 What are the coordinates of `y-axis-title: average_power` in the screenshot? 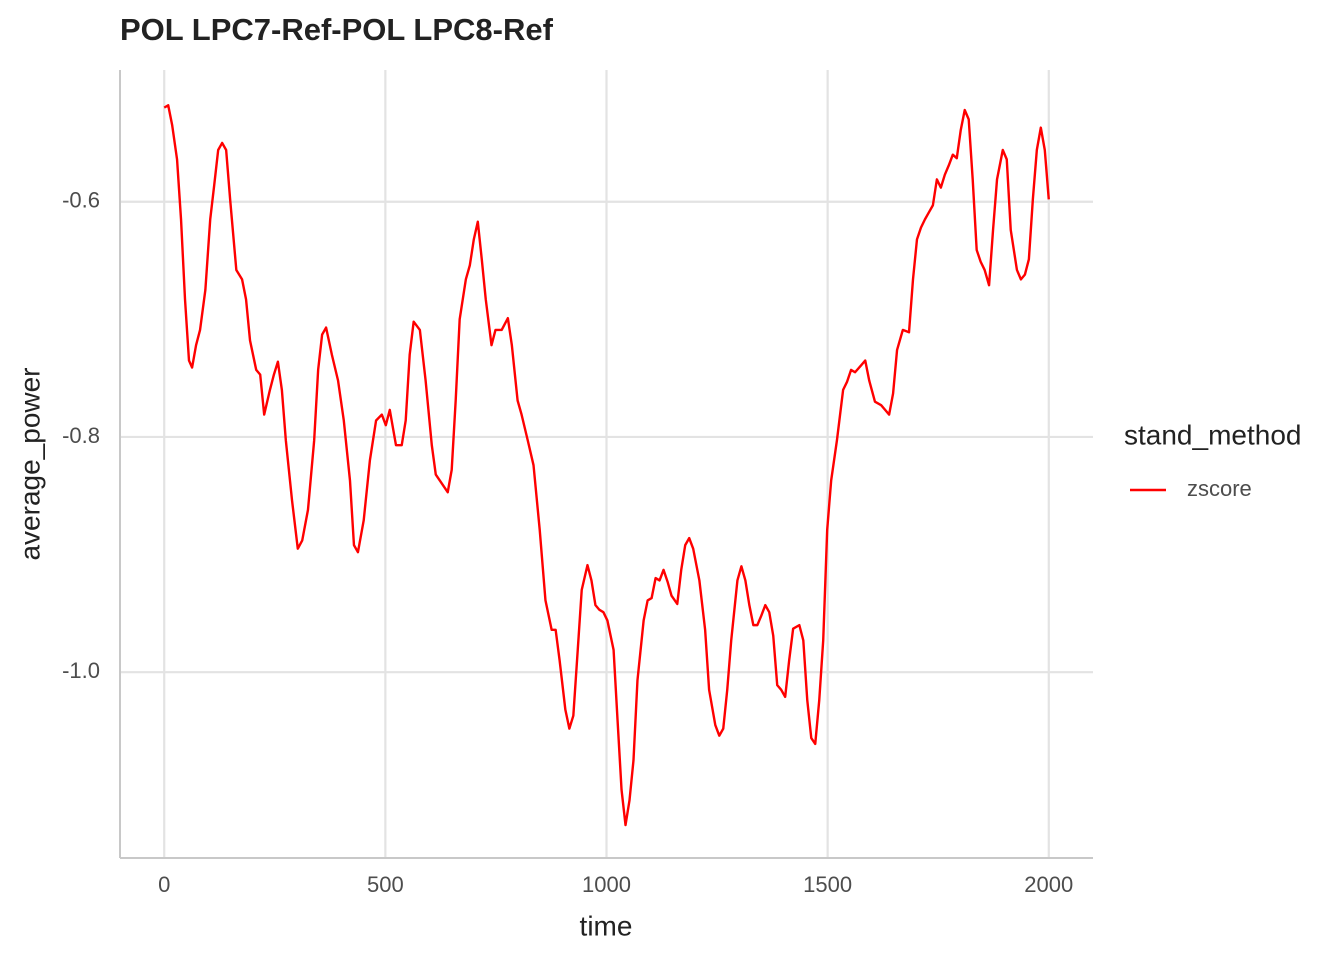 It's located at (29, 463).